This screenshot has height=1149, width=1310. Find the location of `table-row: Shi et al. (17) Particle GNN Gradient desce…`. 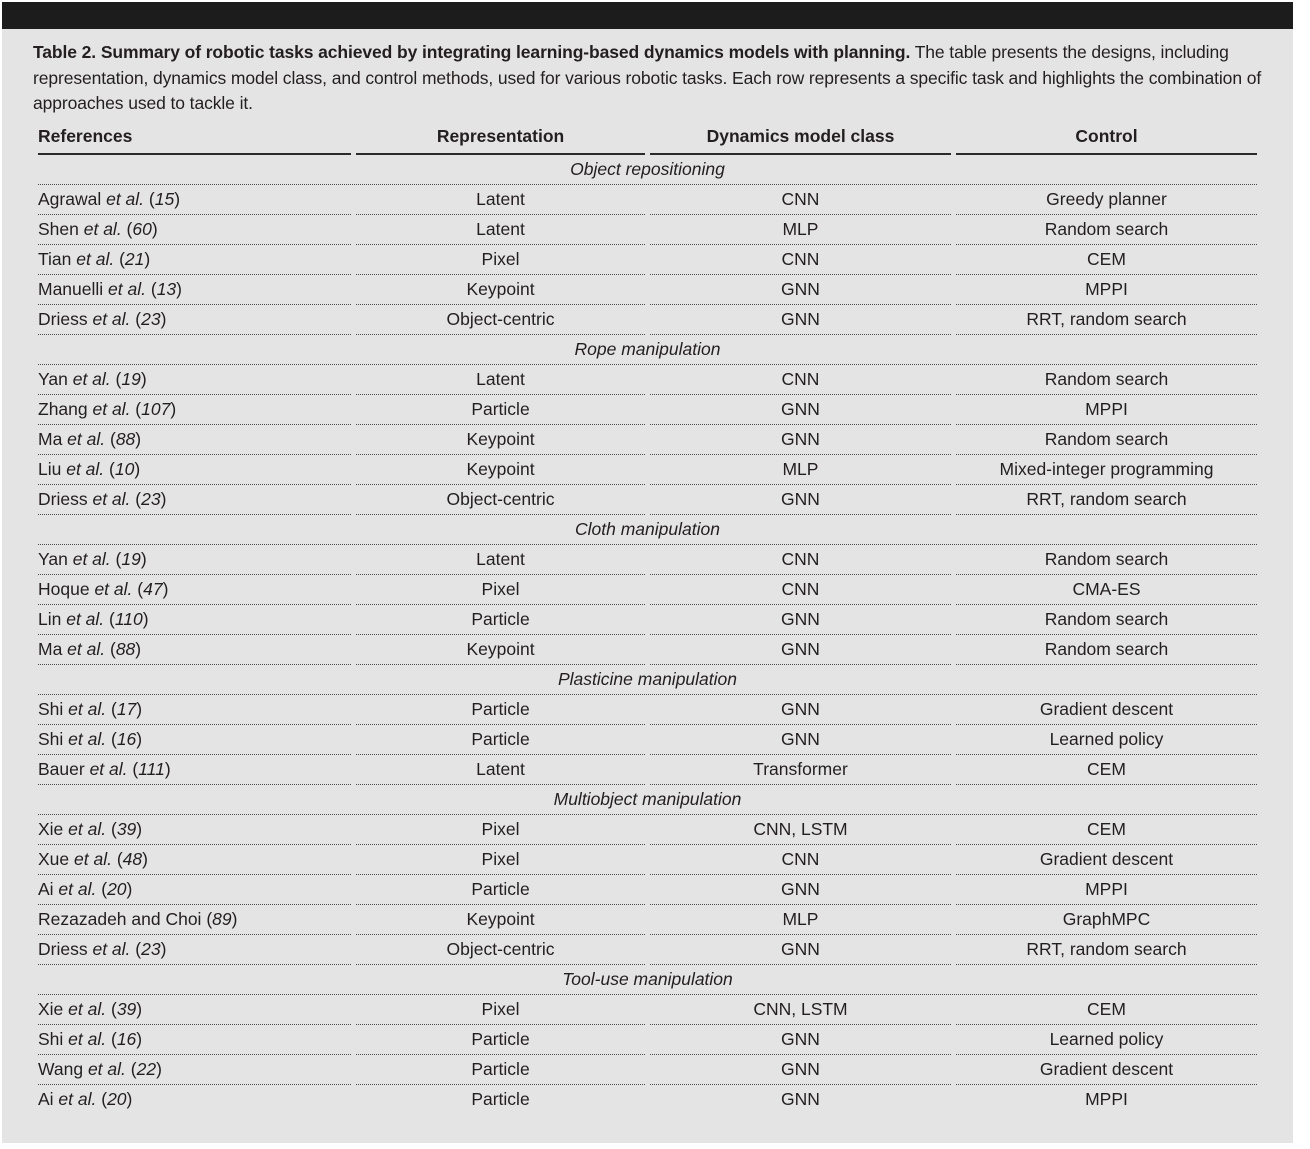

table-row: Shi et al. (17) Particle GNN Gradient desce… is located at coordinates (647, 710).